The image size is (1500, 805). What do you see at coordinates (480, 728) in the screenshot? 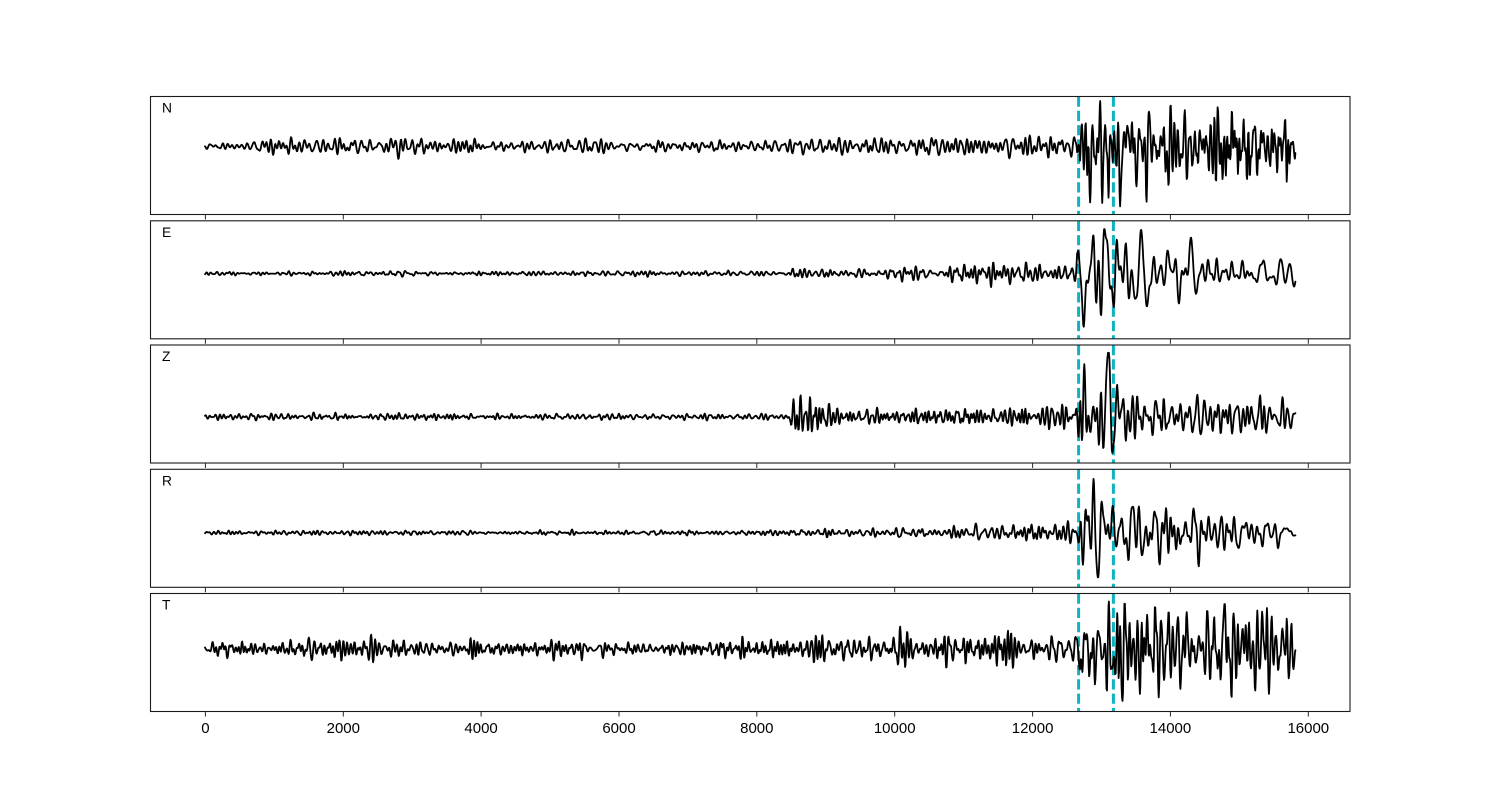
I see `svg-text: 4000` at bounding box center [480, 728].